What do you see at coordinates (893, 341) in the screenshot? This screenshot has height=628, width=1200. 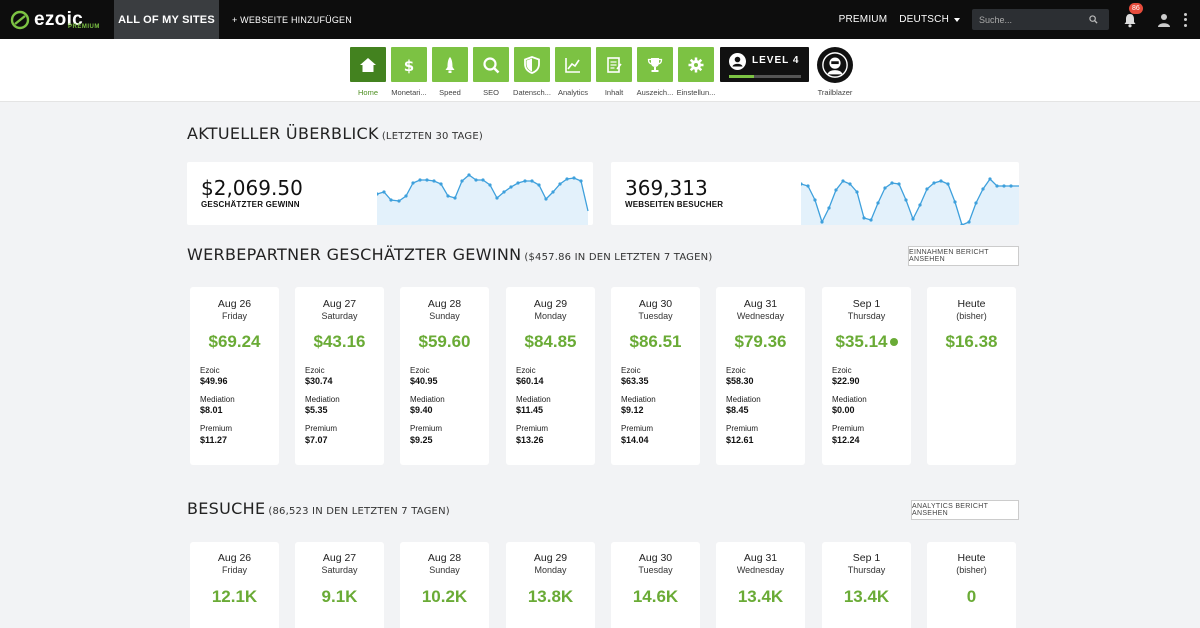 I see `info-icon` at bounding box center [893, 341].